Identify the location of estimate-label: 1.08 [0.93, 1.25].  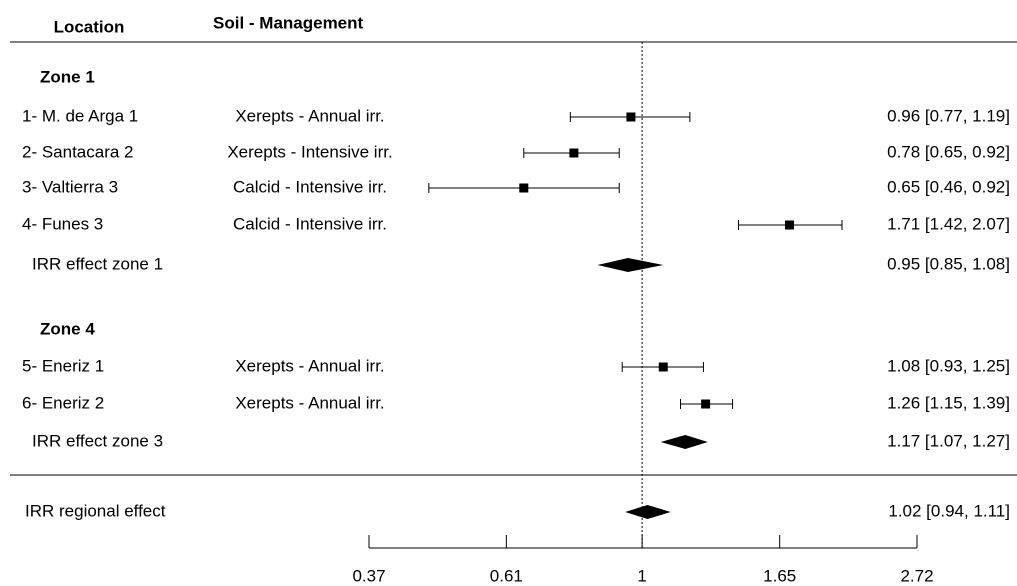
(948, 365).